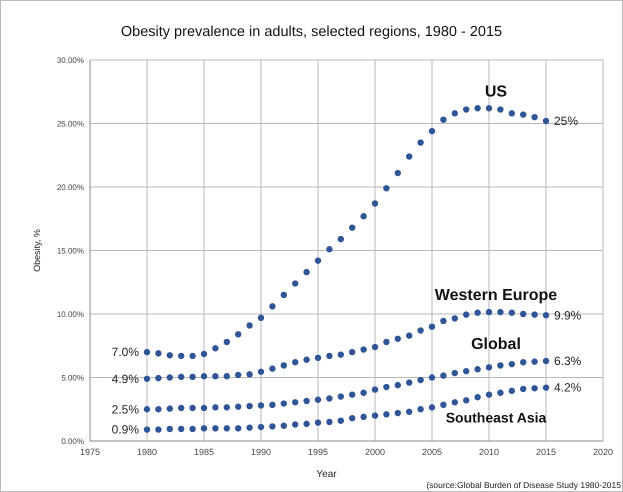 The image size is (623, 492). I want to click on data-label: 9.9%, so click(568, 315).